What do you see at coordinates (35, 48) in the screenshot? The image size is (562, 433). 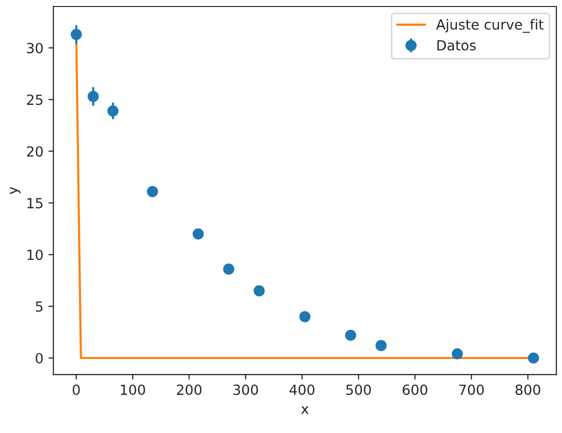 I see `y-tick-label: 30` at bounding box center [35, 48].